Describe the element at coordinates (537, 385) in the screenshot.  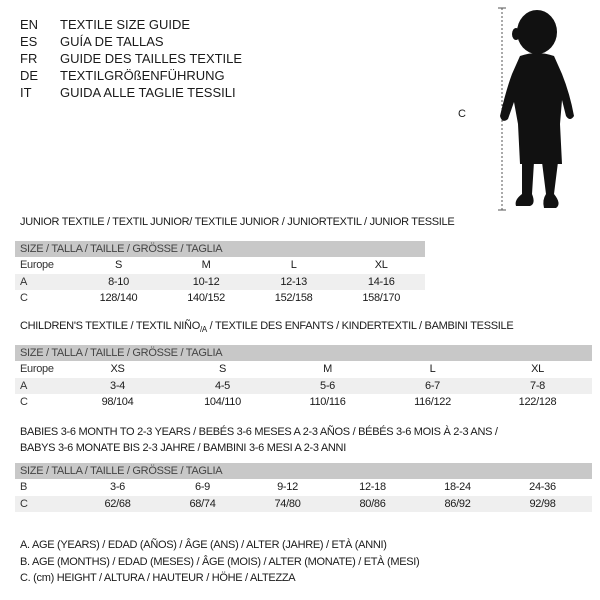
I see `table-cell: 7-8` at that location.